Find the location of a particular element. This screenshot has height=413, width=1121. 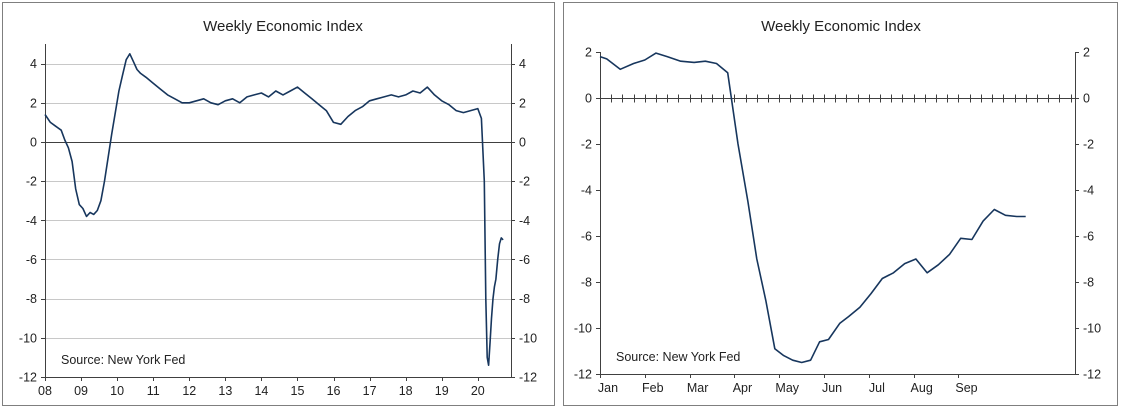

x-tick-label: Sep is located at coordinates (966, 388).